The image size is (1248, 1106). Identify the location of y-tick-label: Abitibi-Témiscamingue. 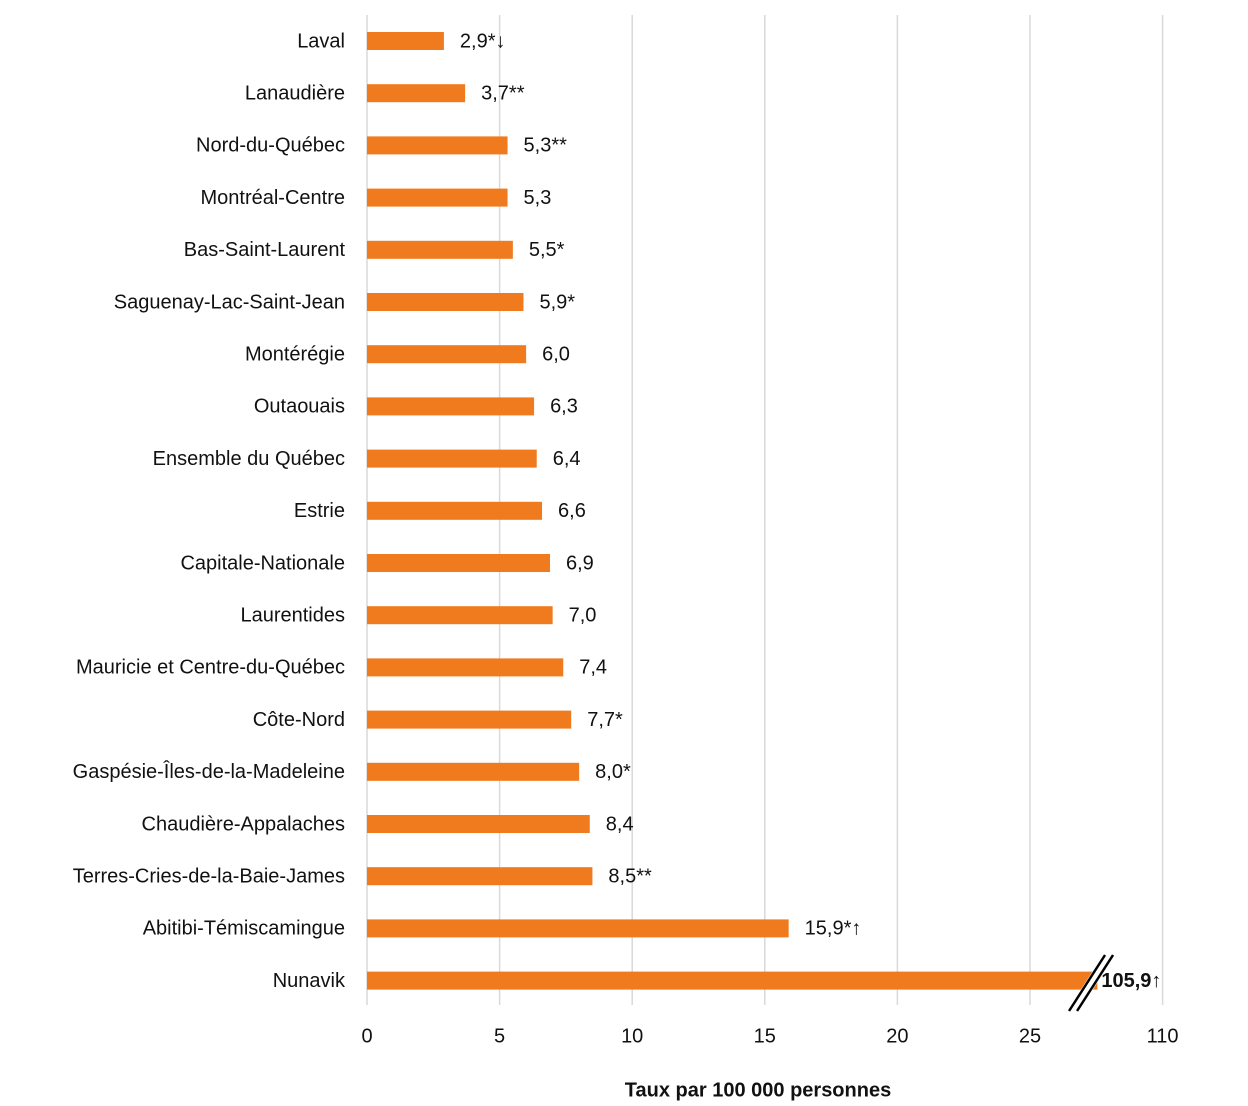
(244, 929).